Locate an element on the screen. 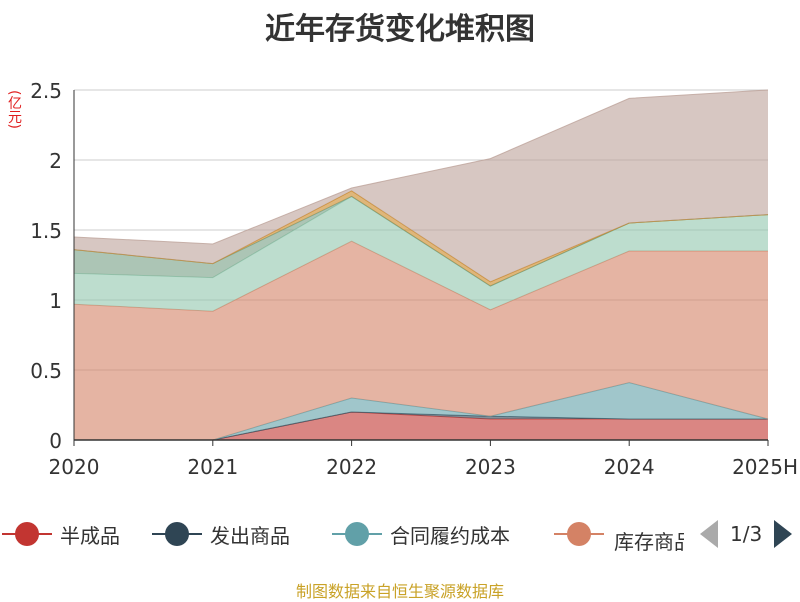  chart-title: 近年存货变化堆积图 is located at coordinates (400, 29).